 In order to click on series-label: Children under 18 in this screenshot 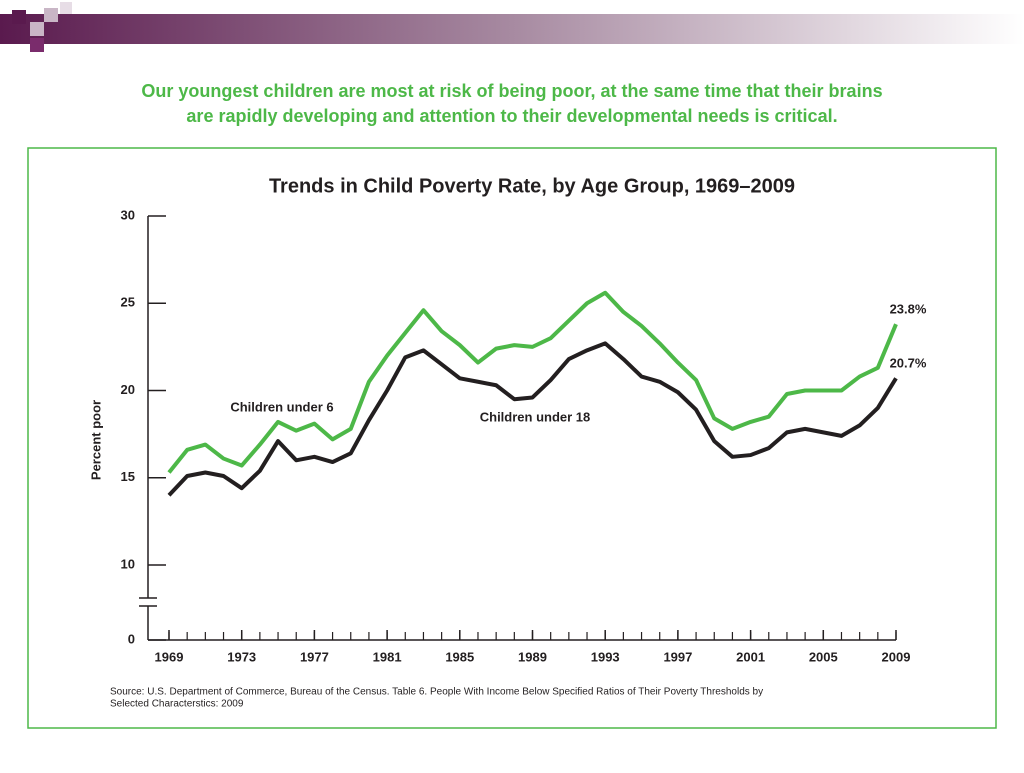, I will do `click(535, 416)`.